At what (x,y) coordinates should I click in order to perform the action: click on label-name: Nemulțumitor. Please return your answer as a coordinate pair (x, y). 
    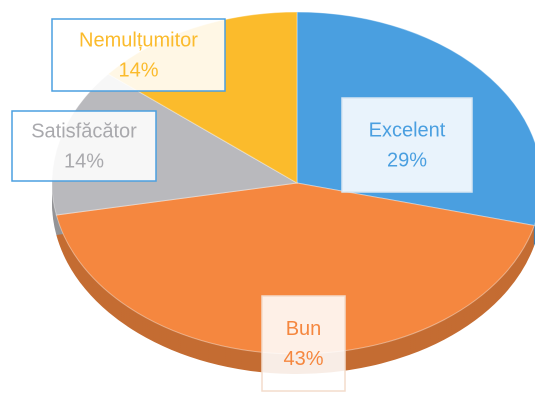
    Looking at the image, I should click on (138, 40).